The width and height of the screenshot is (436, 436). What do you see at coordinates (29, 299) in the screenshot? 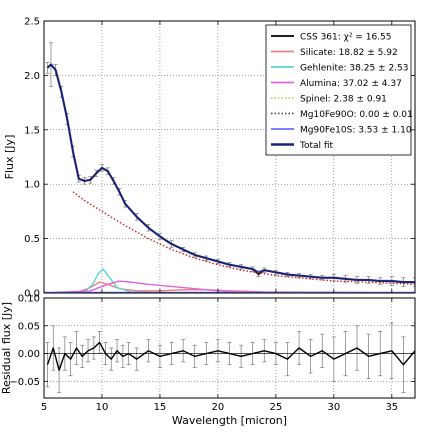
I see `residual-y-tick-label: 0.10` at bounding box center [29, 299].